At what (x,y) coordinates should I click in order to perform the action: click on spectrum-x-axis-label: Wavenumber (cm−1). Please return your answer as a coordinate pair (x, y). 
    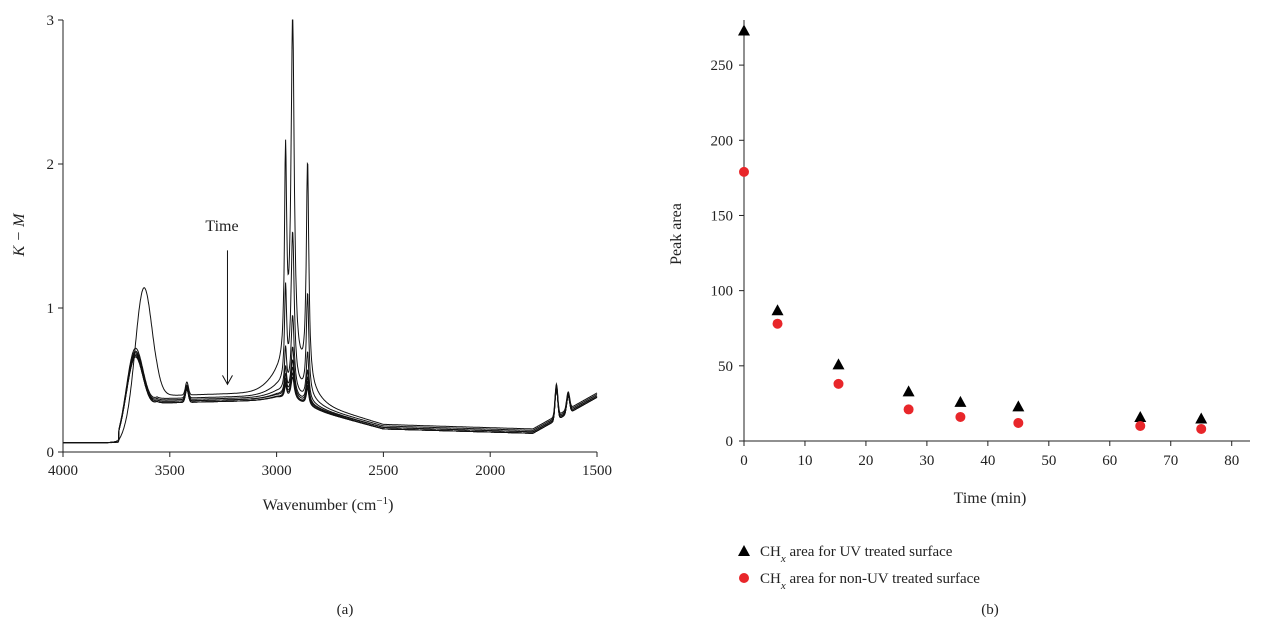
    Looking at the image, I should click on (328, 504).